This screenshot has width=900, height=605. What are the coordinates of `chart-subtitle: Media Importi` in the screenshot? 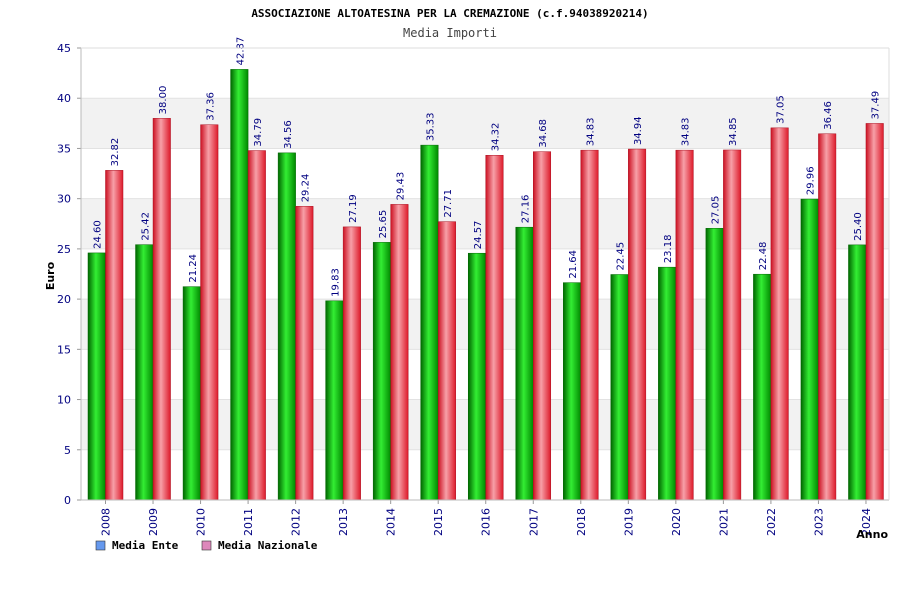 It's located at (450, 33).